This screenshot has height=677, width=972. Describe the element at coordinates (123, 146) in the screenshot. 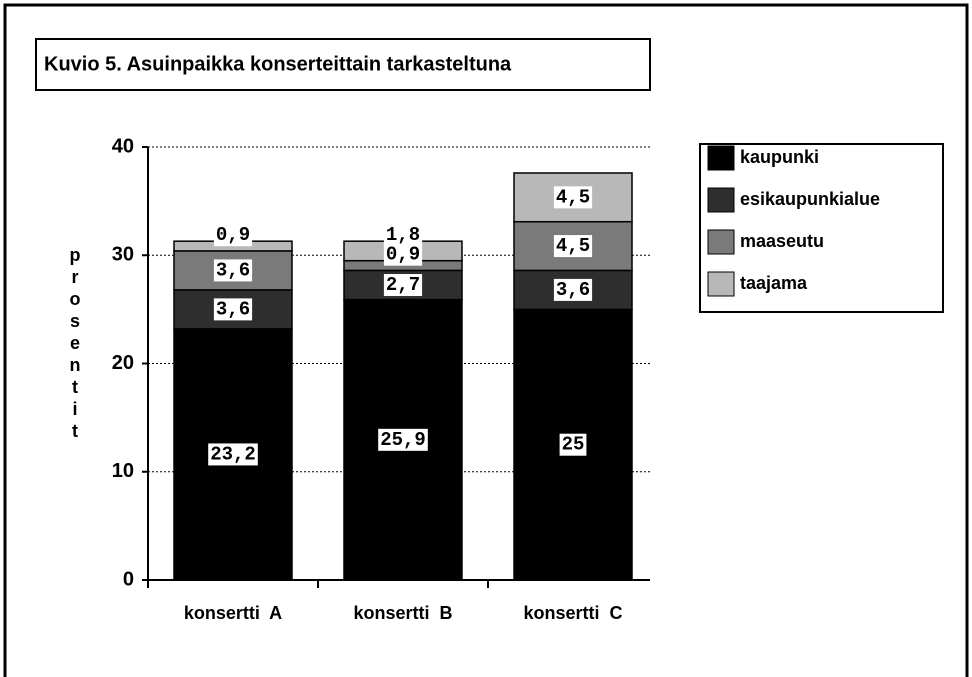

I see `y-tick-label: 40` at that location.